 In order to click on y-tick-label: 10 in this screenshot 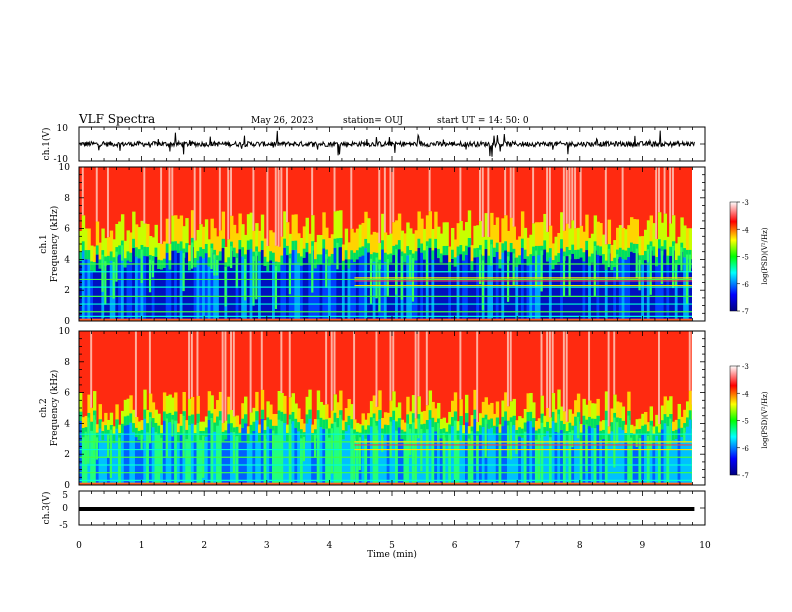, I will do `click(65, 332)`.